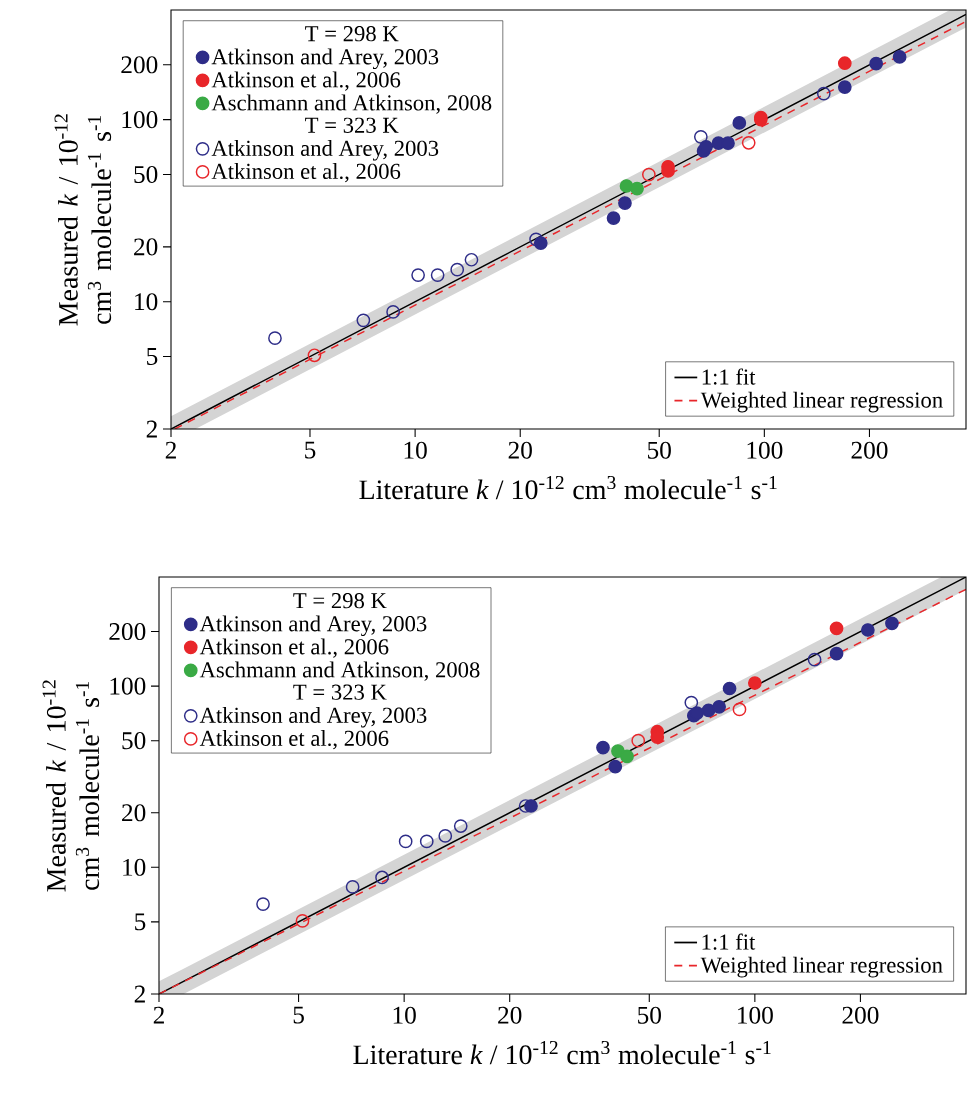 The image size is (969, 1111). What do you see at coordinates (170, 450) in the screenshot?
I see `x-tick-label: 2` at bounding box center [170, 450].